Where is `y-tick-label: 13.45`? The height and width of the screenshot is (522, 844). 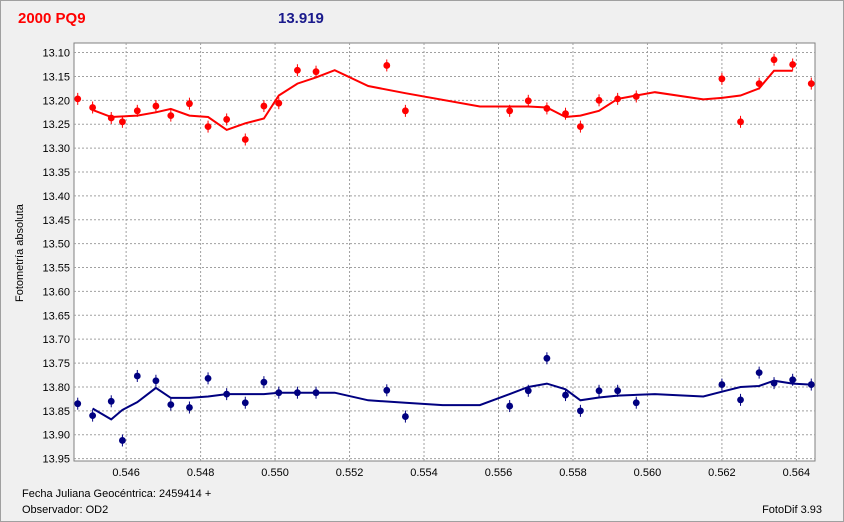 y-tick-label: 13.45 is located at coordinates (56, 221).